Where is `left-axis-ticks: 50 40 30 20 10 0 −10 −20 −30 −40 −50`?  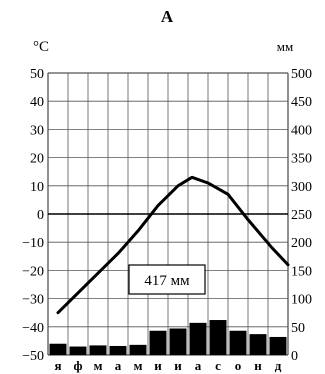 left-axis-ticks: 50 40 30 20 10 0 −10 −20 −30 −40 −50 is located at coordinates (33, 215).